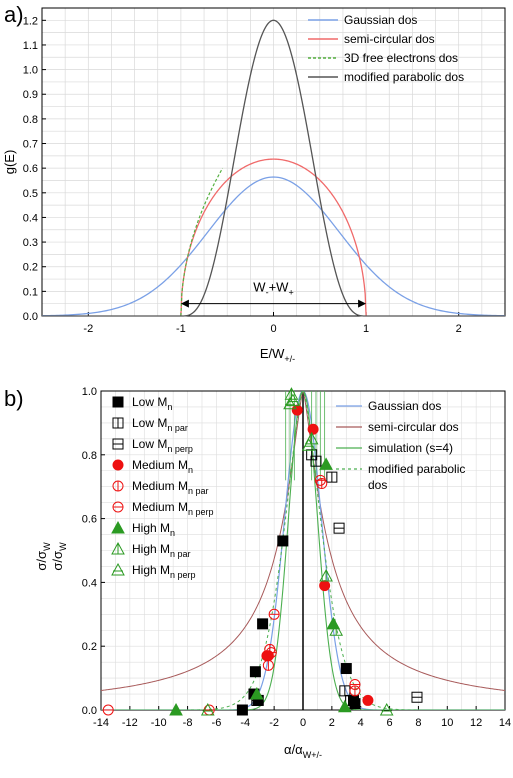  What do you see at coordinates (362, 303) in the screenshot?
I see `arrow-head-right` at bounding box center [362, 303].